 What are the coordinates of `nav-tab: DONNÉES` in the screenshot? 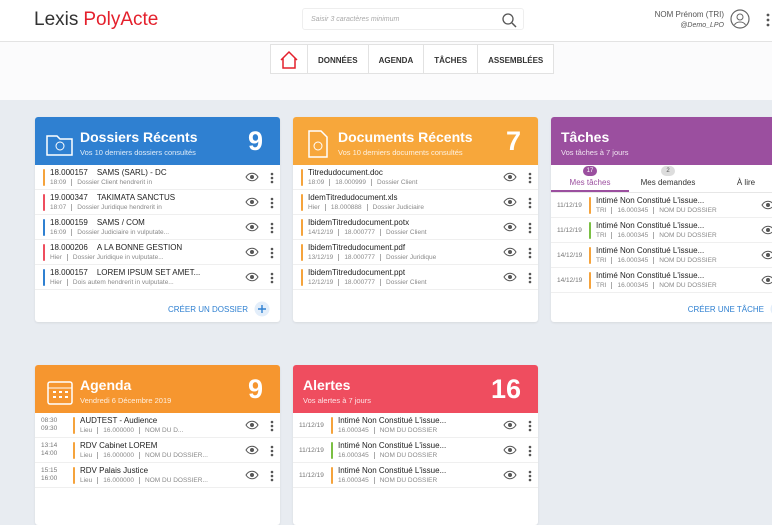 It's located at (338, 59).